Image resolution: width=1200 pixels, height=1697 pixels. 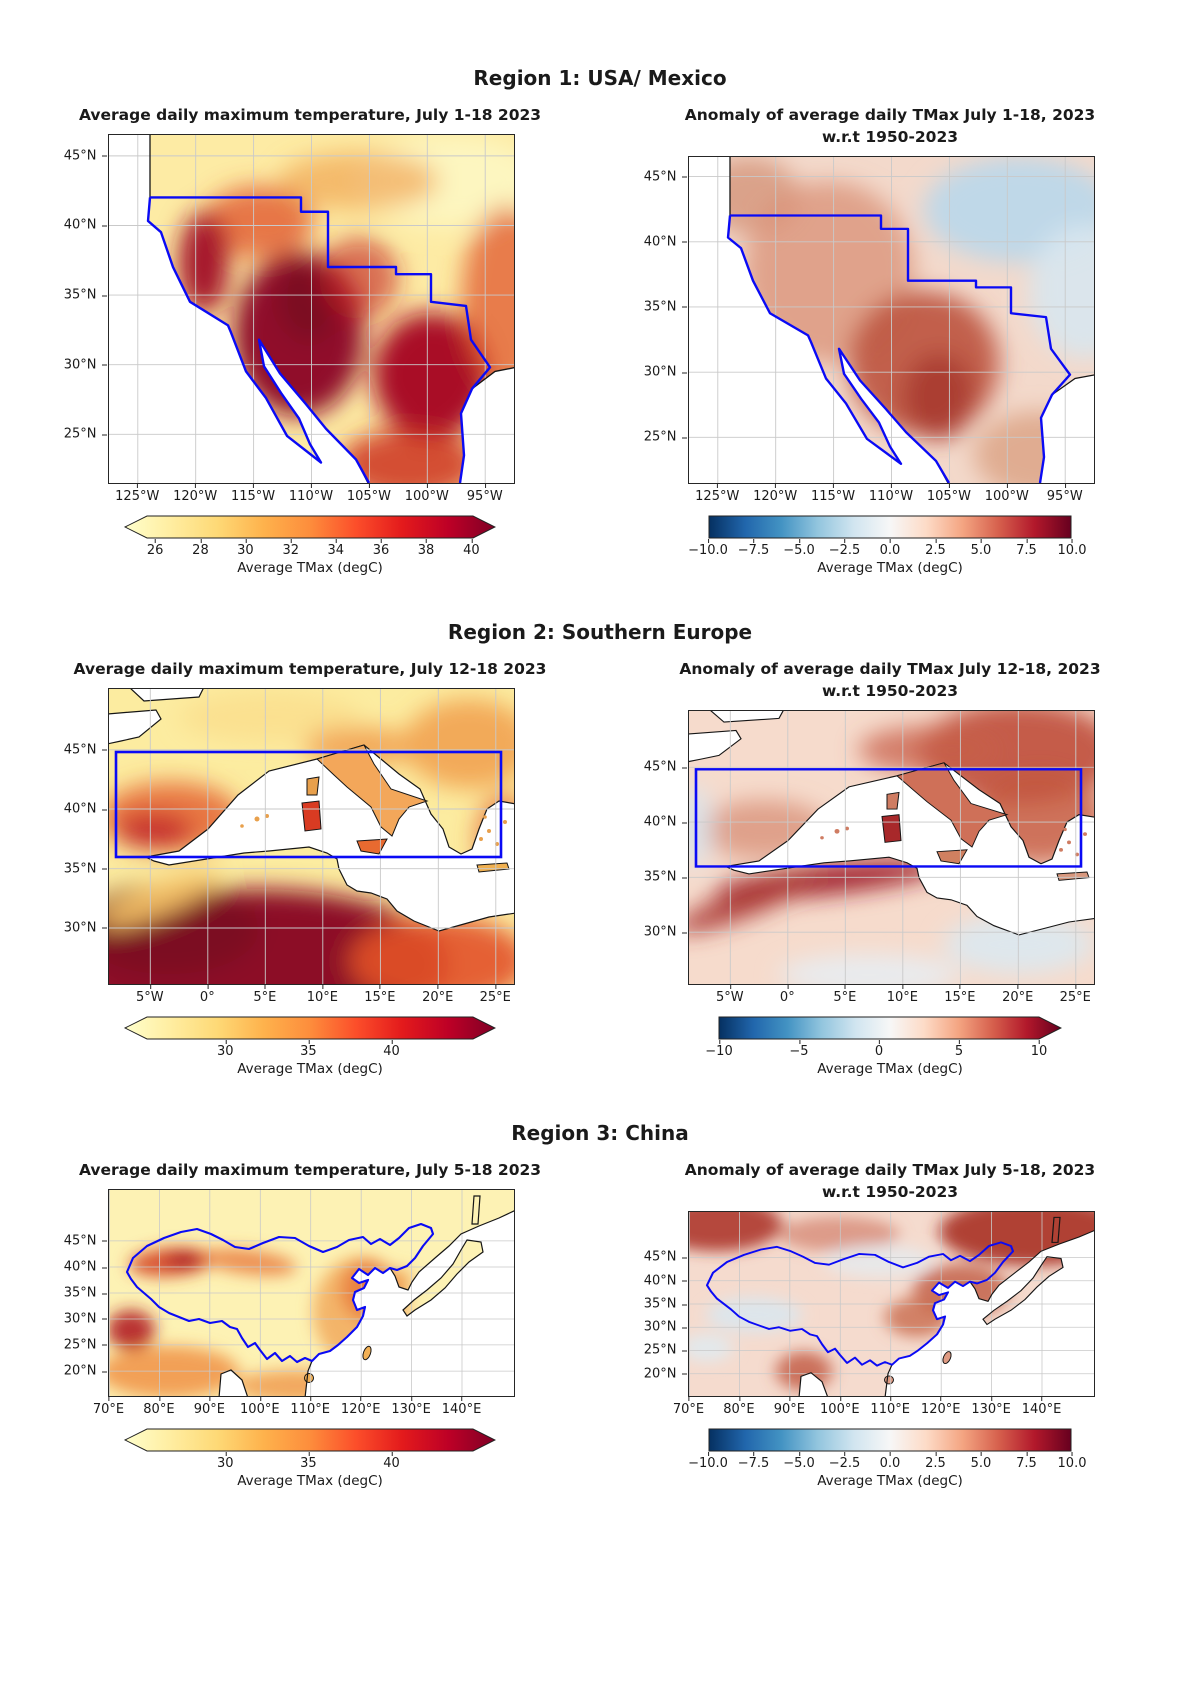 What do you see at coordinates (371, 846) in the screenshot?
I see `sicily` at bounding box center [371, 846].